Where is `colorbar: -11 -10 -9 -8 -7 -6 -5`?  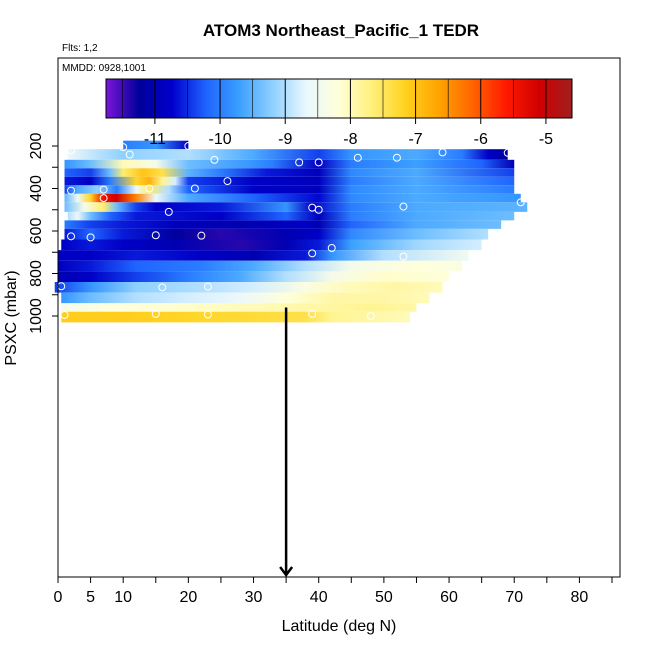
colorbar: -11 -10 -9 -8 -7 -6 -5 is located at coordinates (339, 113).